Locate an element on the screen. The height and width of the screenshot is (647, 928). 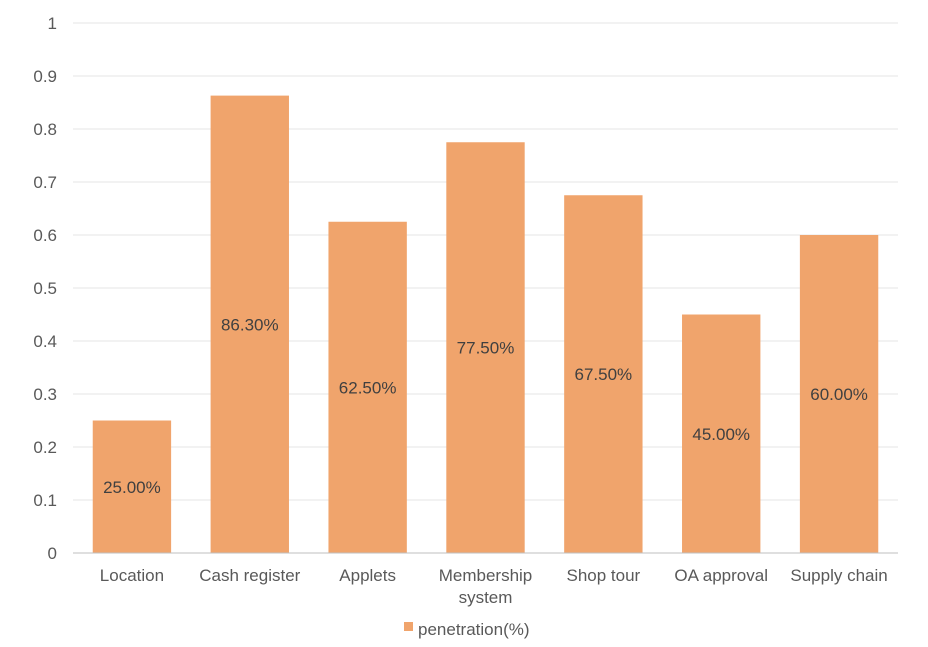
legend: penetration(%) is located at coordinates (467, 629).